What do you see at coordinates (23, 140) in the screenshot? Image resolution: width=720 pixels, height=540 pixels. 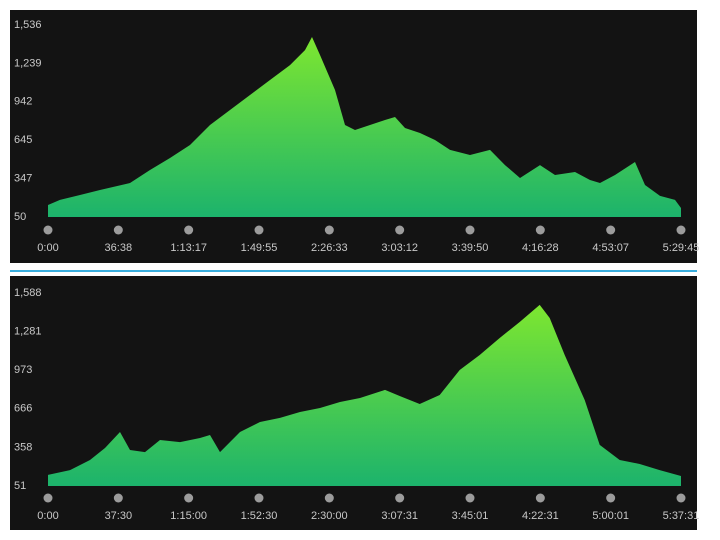 I see `y-tick-label: 645` at bounding box center [23, 140].